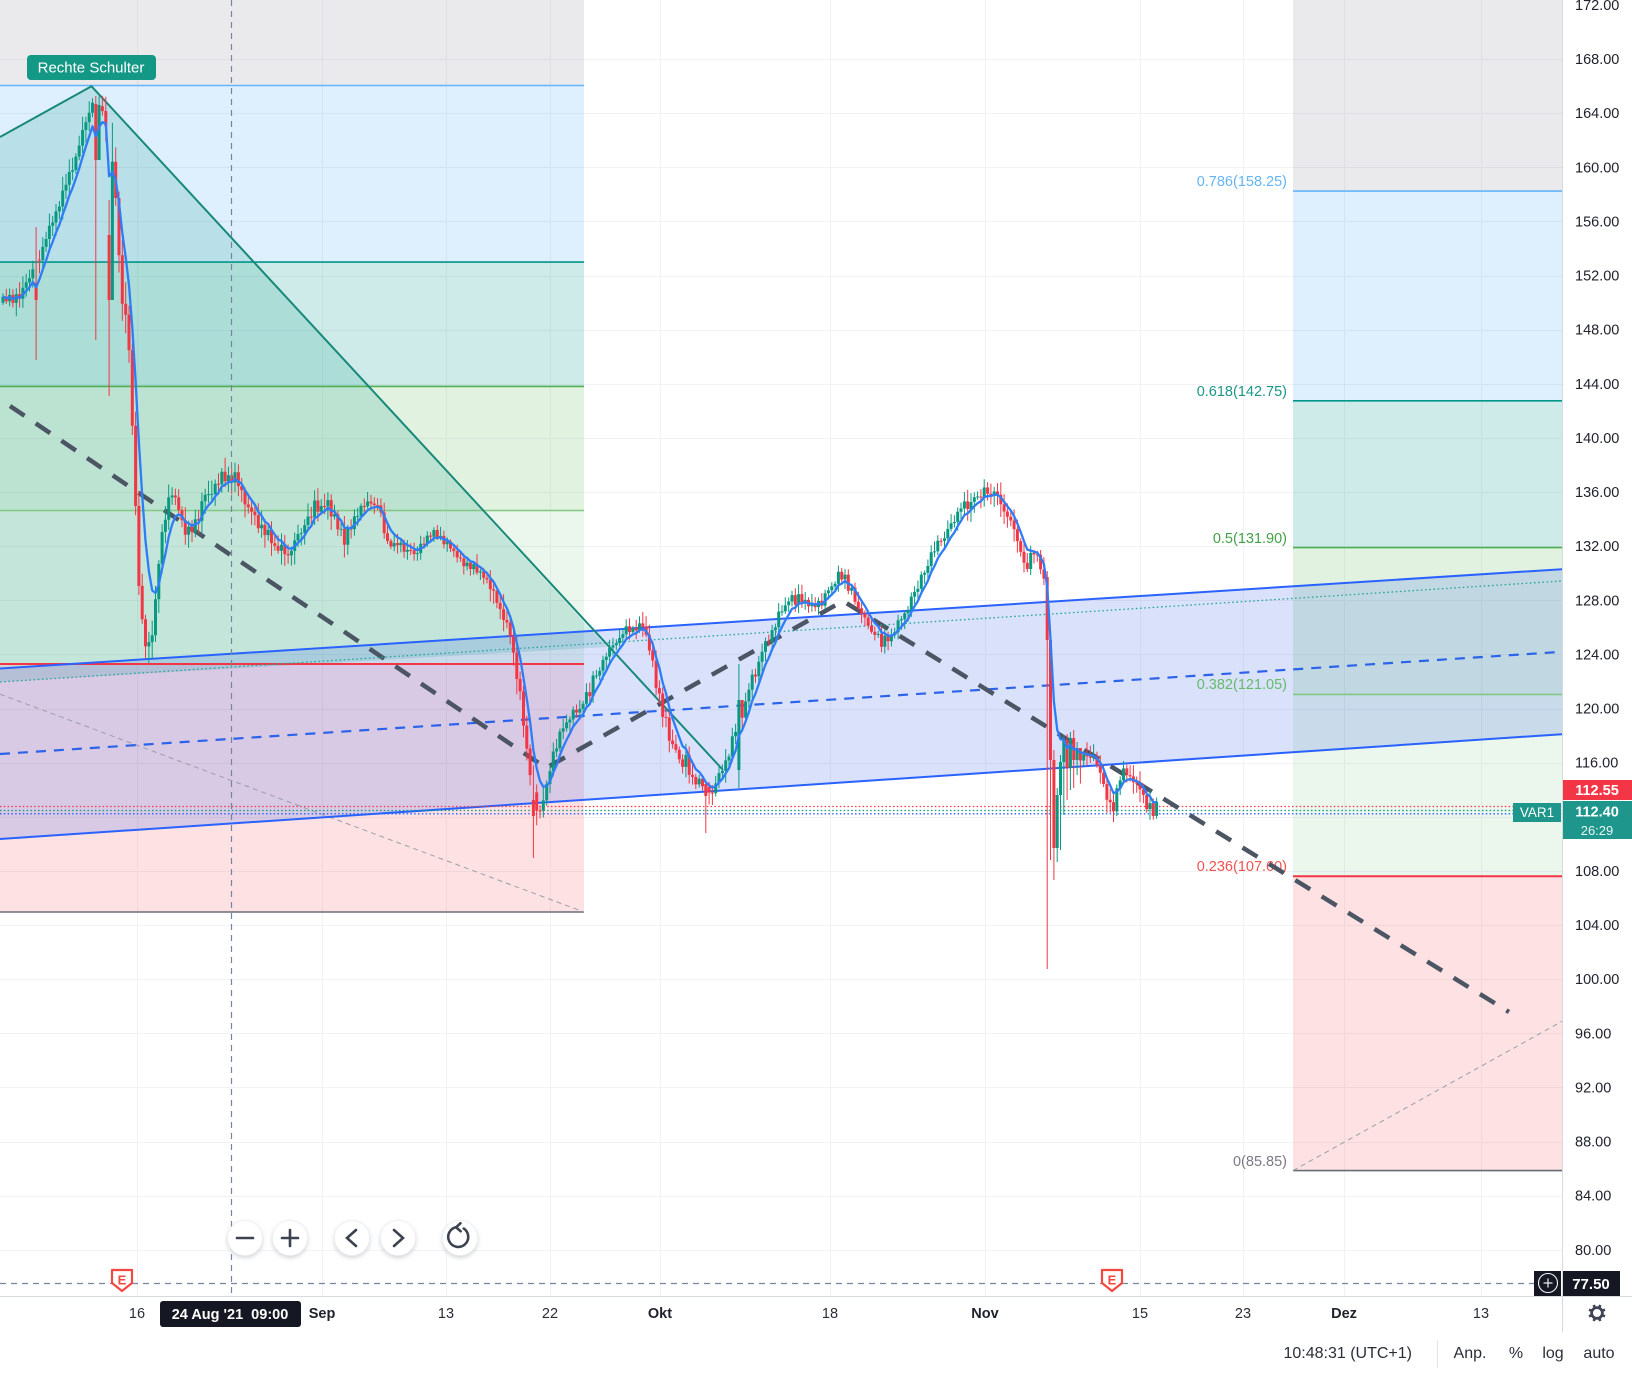 This screenshot has height=1383, width=1632. Describe the element at coordinates (1597, 60) in the screenshot. I see `svg-text: 168.00` at that location.